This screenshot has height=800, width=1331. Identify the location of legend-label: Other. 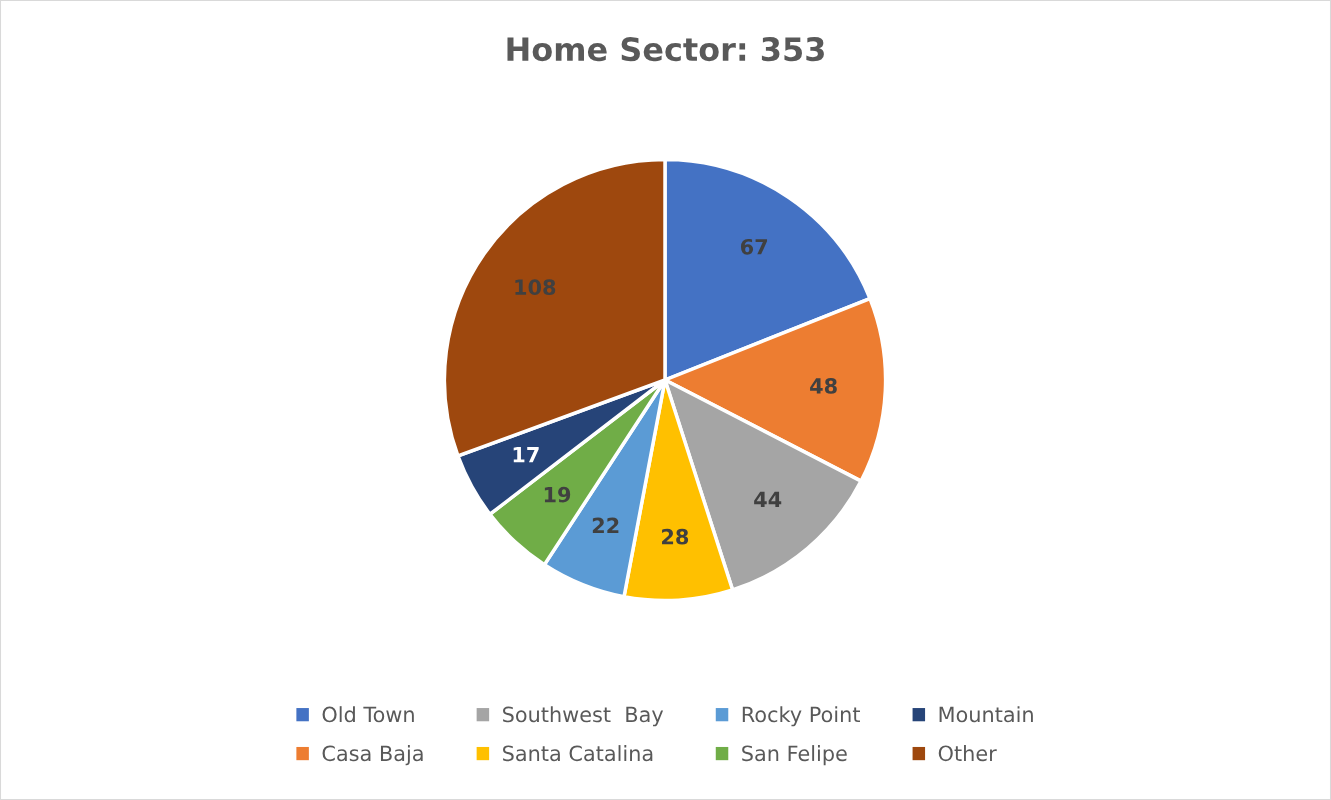
(967, 753).